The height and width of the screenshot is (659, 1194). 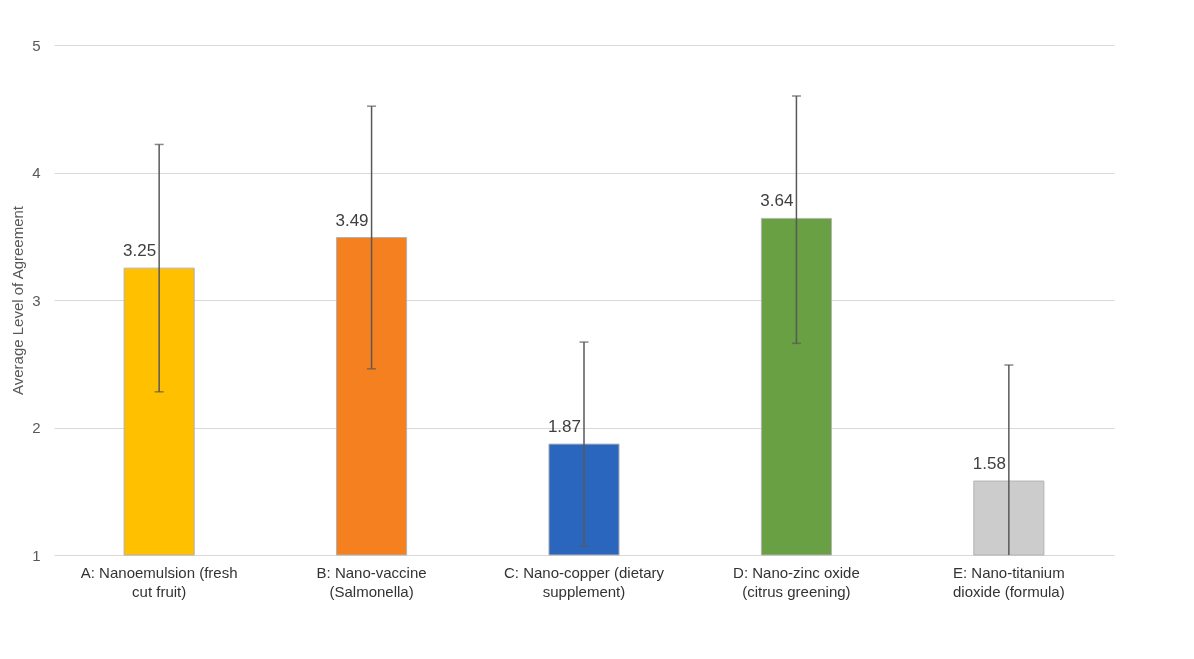 What do you see at coordinates (159, 581) in the screenshot?
I see `x-tick-label: A: Nanoemulsion (fresh cut fruit)` at bounding box center [159, 581].